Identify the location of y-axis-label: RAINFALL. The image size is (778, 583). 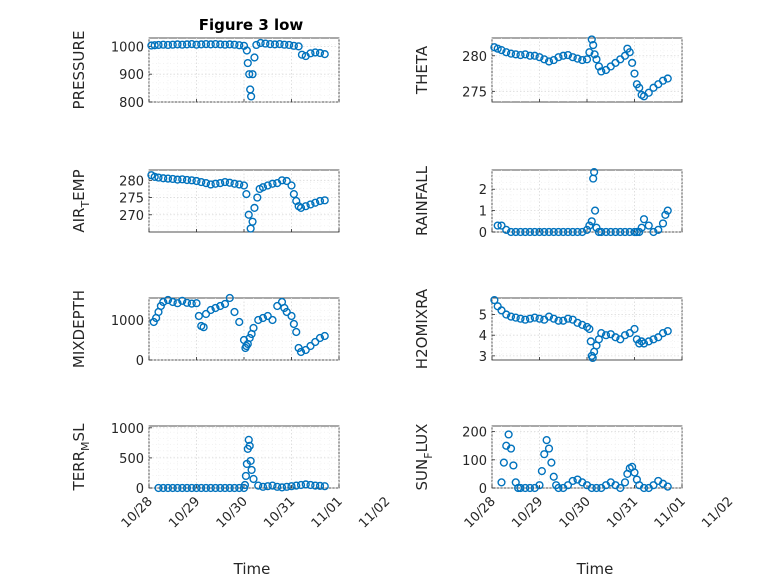
(422, 200).